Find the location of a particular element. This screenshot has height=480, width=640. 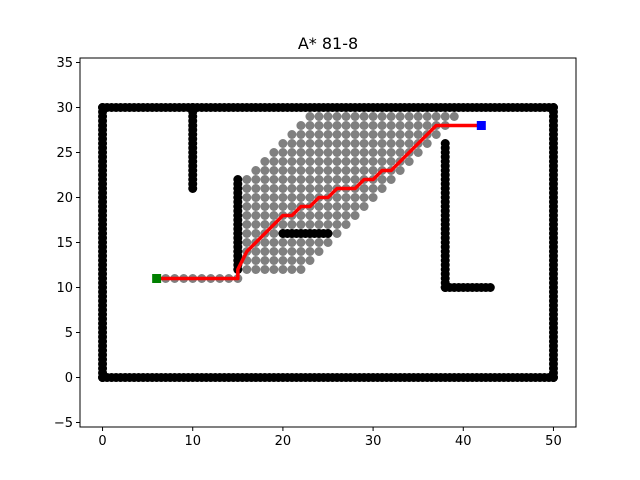

obstacle-boundary-bottom is located at coordinates (328, 377).